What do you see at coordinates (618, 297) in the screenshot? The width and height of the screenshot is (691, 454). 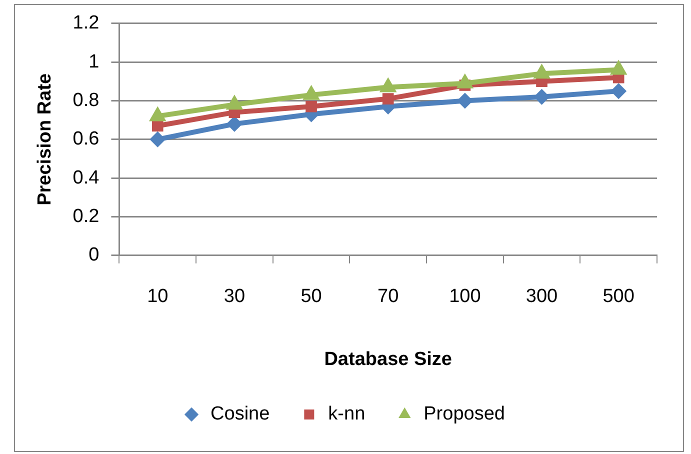 I see `x-tick-label: 500` at bounding box center [618, 297].